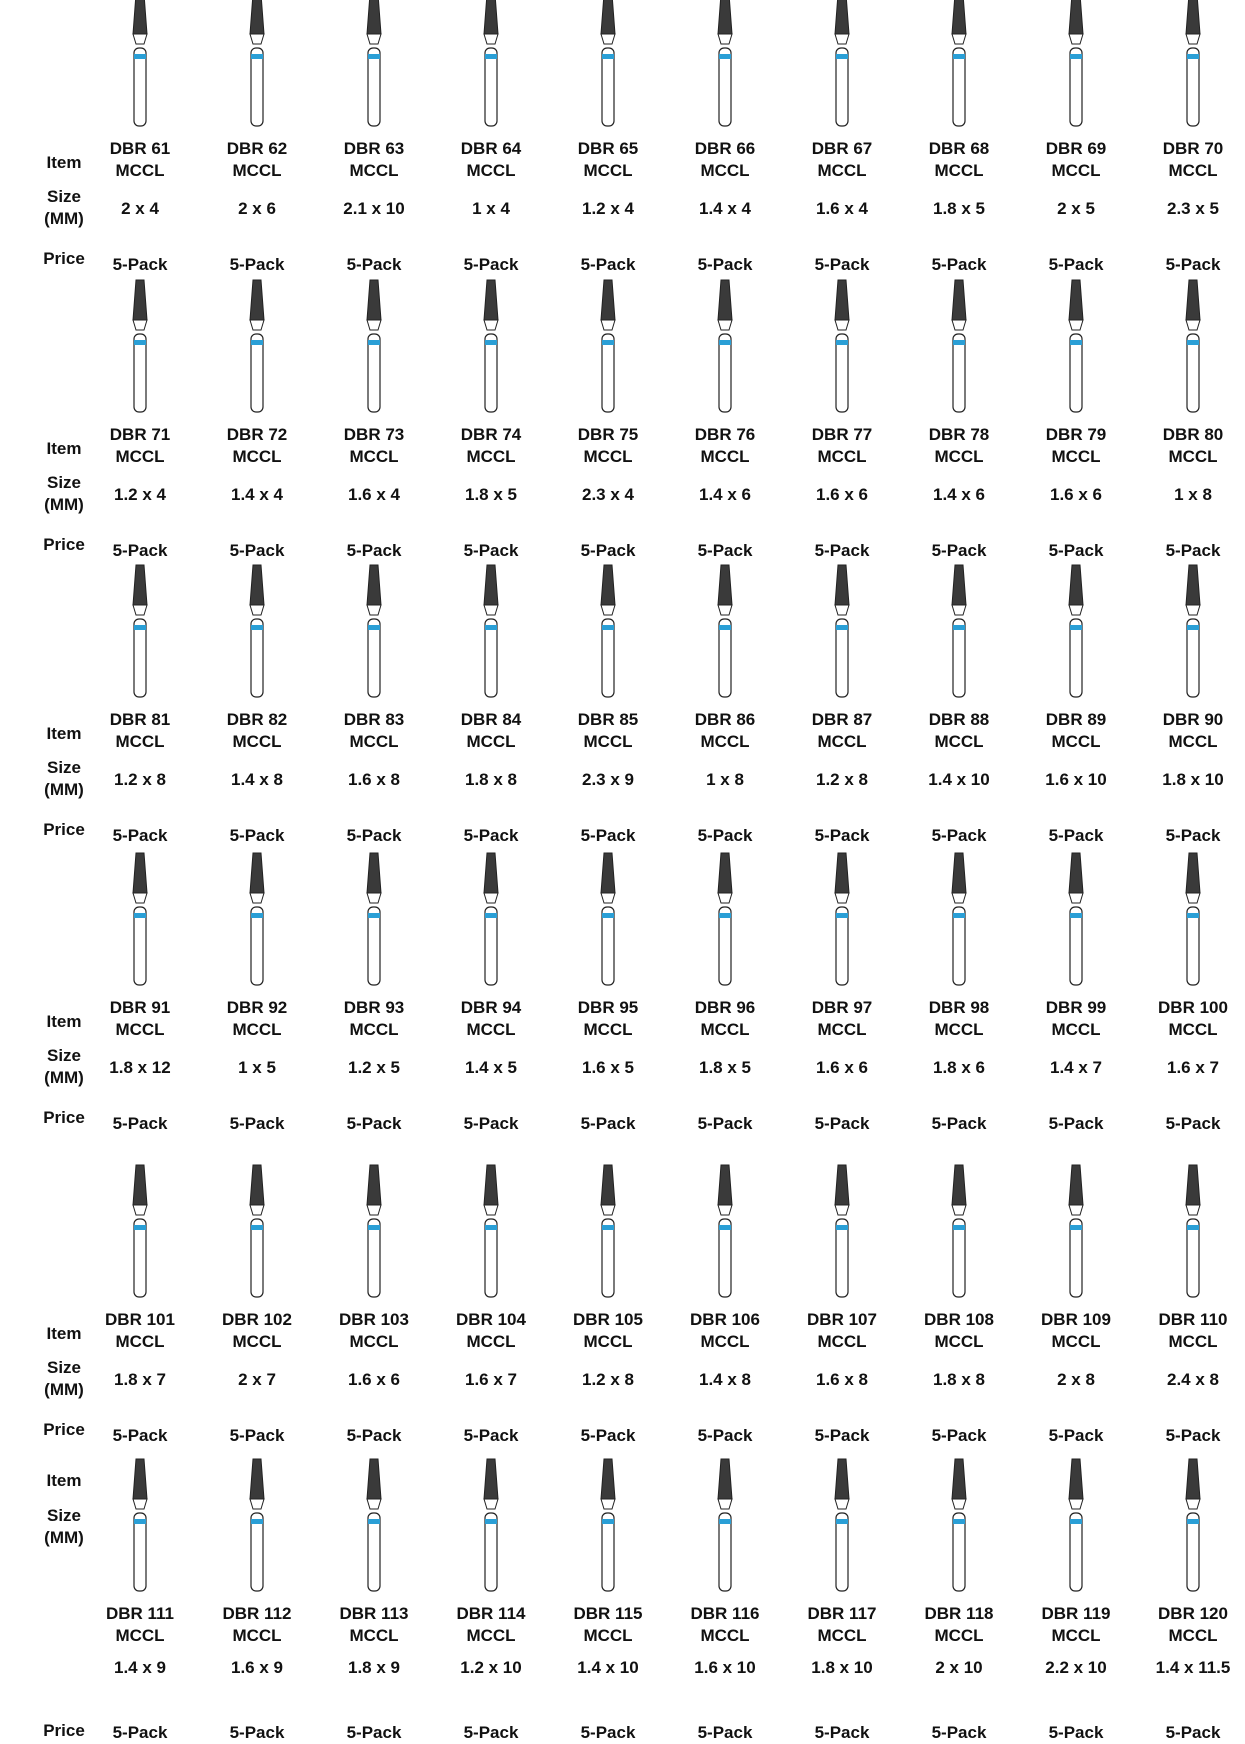  What do you see at coordinates (140, 719) in the screenshot?
I see `item-name: DBR 81` at bounding box center [140, 719].